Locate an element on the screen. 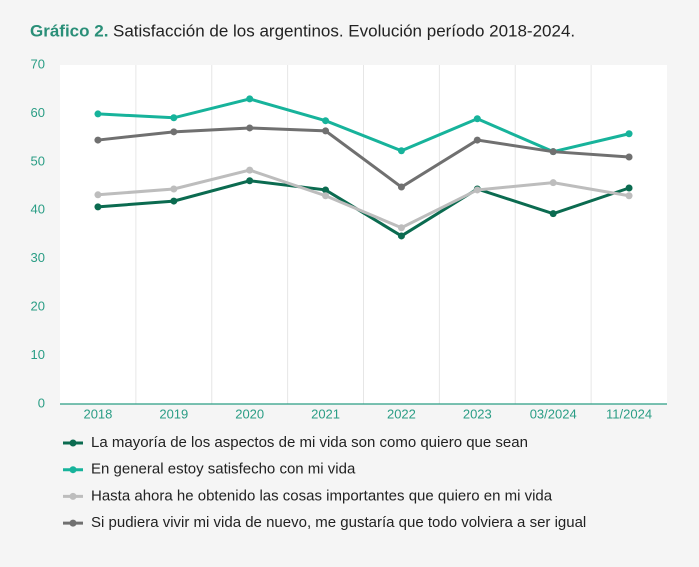  x-tick-label: 2019 is located at coordinates (173, 413).